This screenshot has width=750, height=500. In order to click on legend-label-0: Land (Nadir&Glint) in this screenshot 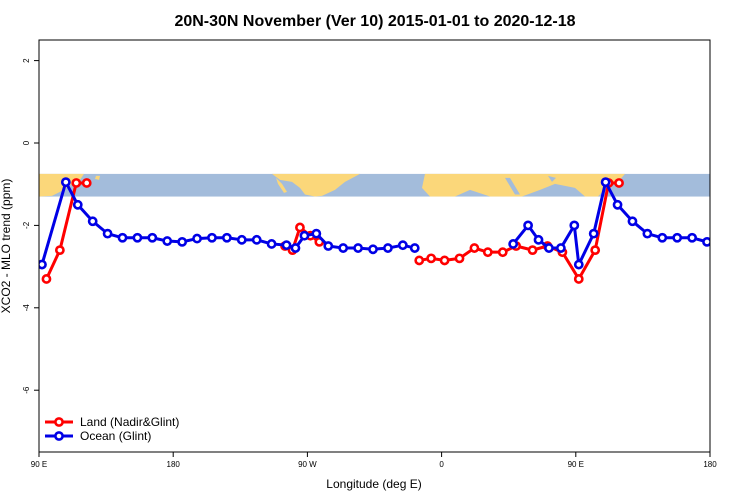, I will do `click(129, 422)`.